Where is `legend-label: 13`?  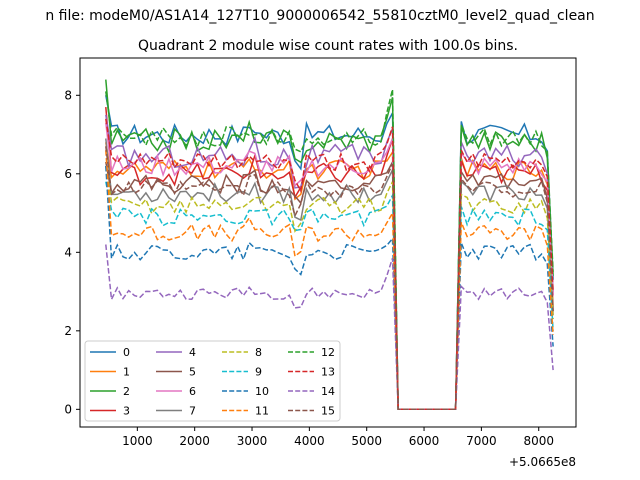
legend-label: 13 is located at coordinates (328, 372).